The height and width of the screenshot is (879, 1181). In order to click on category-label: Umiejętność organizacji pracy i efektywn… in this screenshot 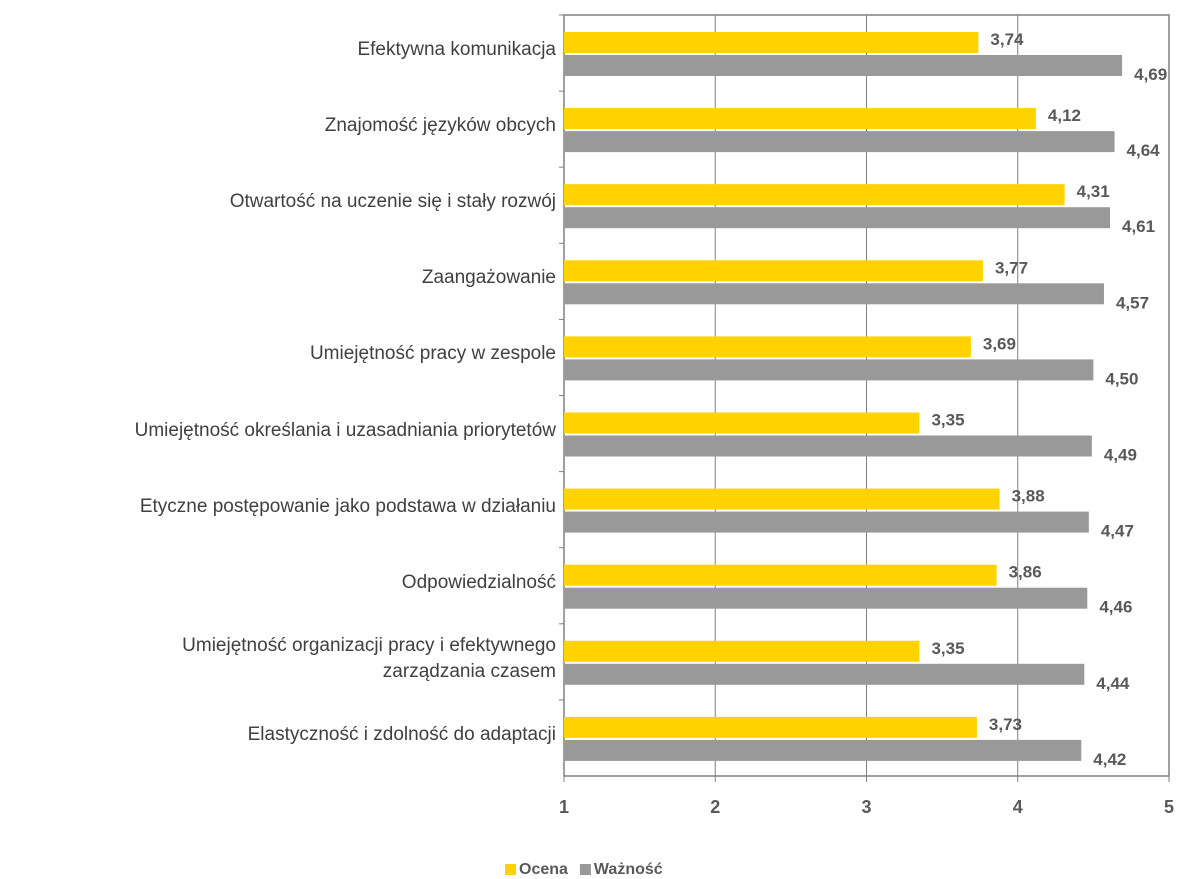, I will do `click(369, 658)`.